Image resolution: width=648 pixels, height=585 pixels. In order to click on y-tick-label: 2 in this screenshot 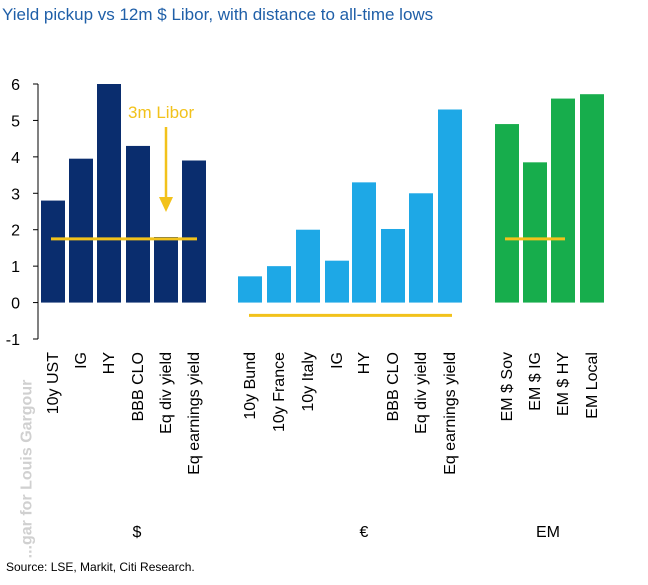, I will do `click(15, 231)`.